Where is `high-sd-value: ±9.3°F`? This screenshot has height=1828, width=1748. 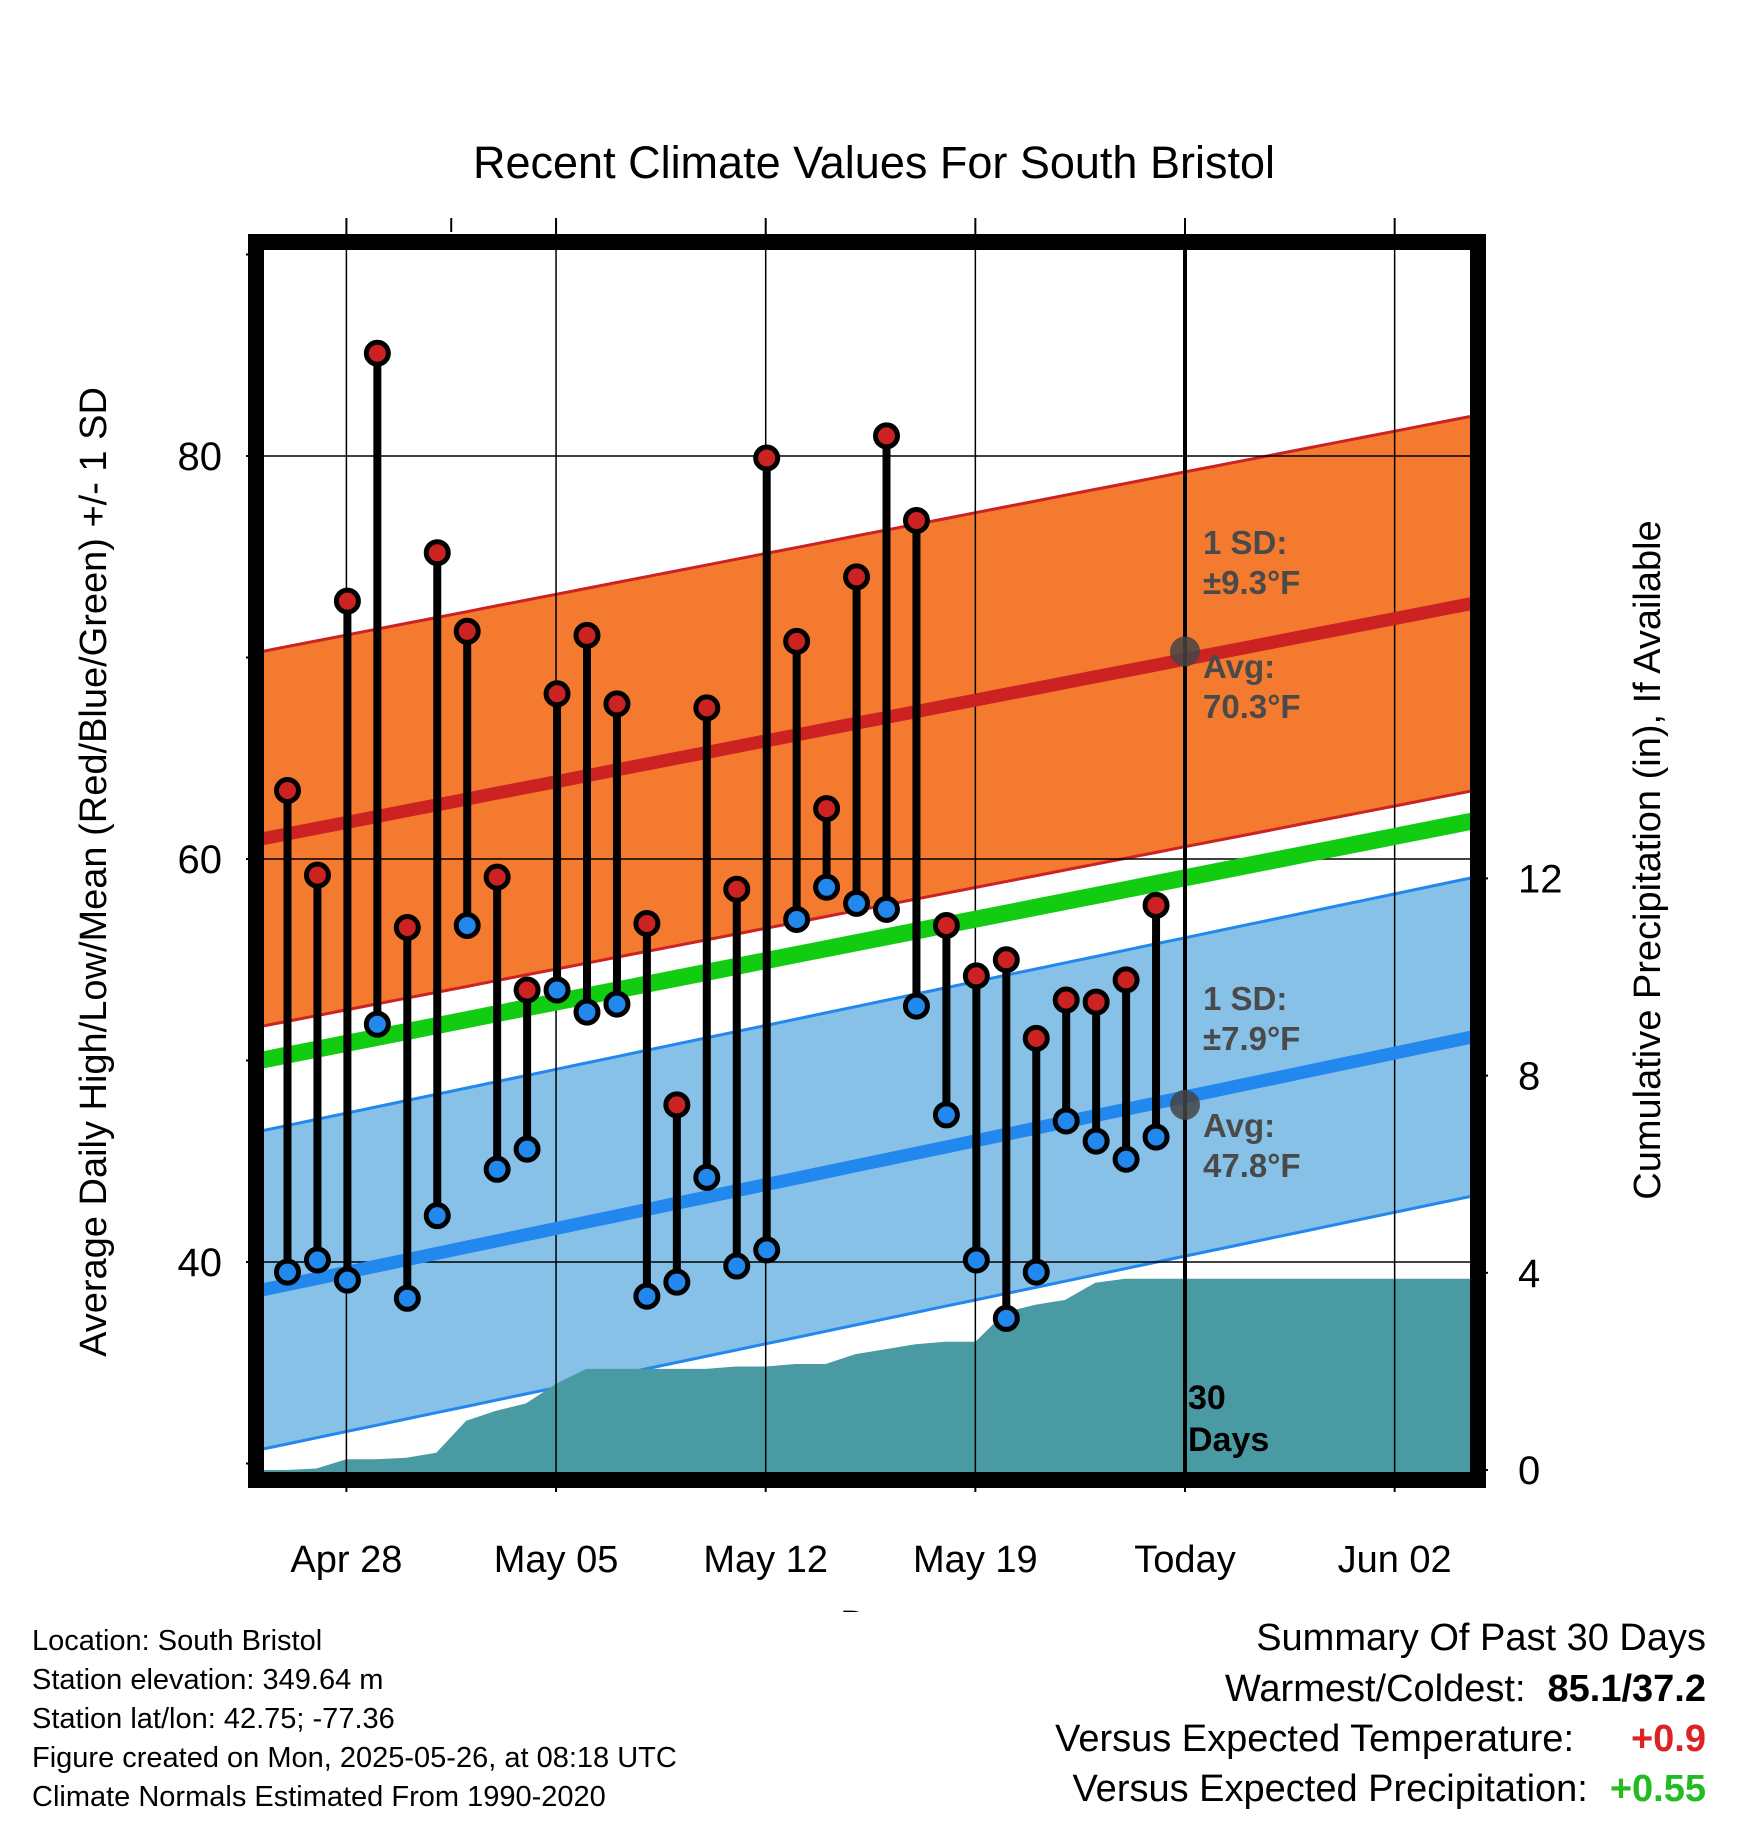
high-sd-value: ±9.3°F is located at coordinates (1251, 582).